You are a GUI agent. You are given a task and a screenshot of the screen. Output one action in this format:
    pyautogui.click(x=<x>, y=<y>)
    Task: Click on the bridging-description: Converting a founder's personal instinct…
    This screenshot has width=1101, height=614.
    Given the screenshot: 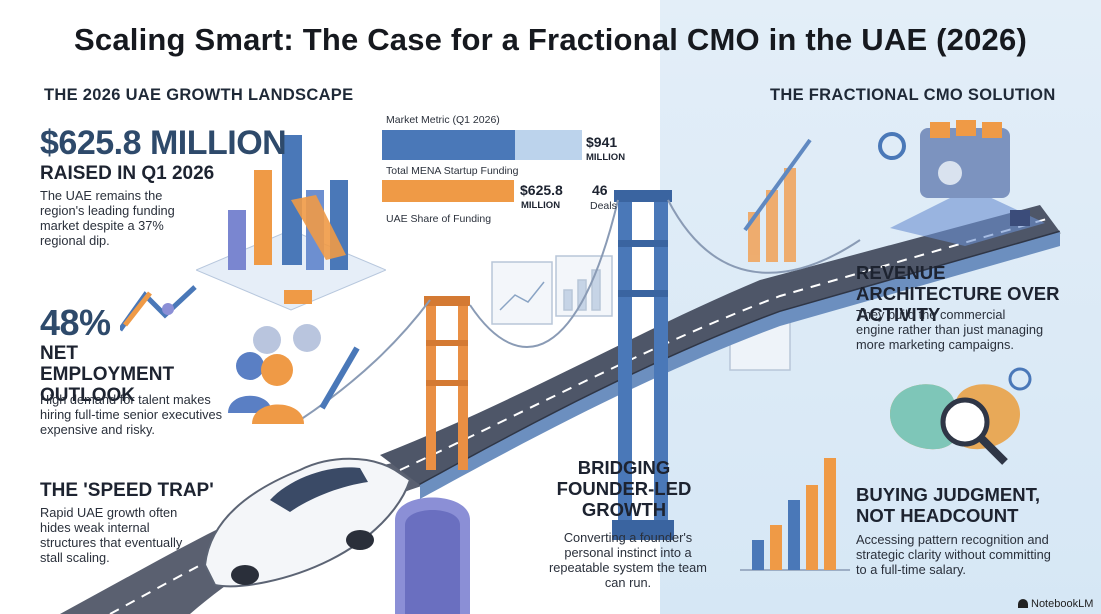 What is the action you would take?
    pyautogui.click(x=628, y=560)
    